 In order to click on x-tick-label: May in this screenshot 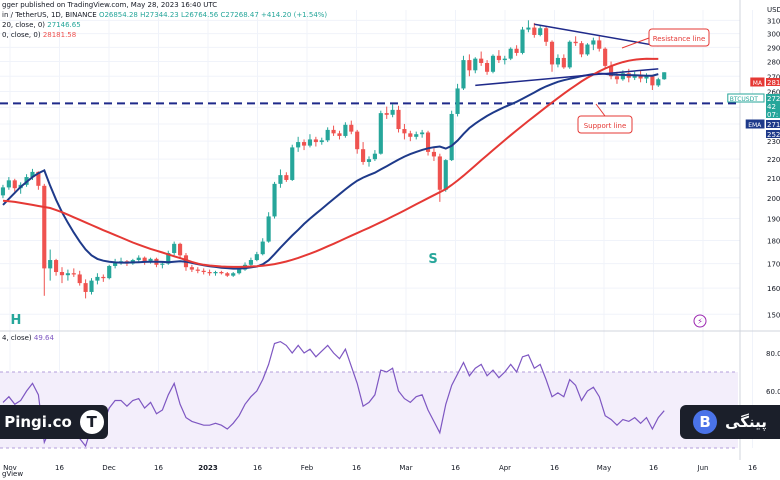, I will do `click(604, 468)`.